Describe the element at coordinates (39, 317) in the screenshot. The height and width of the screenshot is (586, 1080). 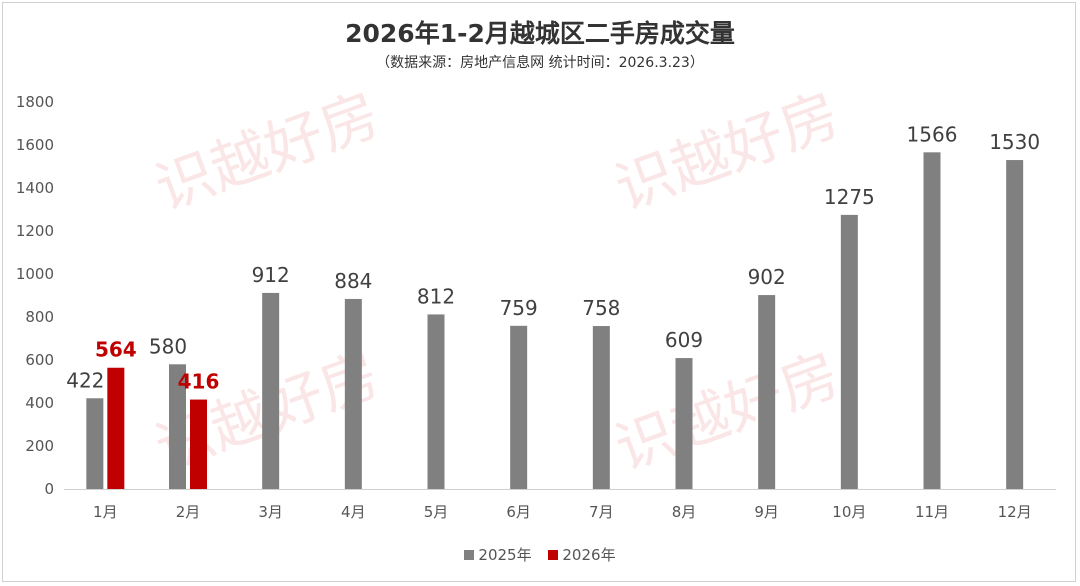
I see `y-tick-label: 800` at that location.